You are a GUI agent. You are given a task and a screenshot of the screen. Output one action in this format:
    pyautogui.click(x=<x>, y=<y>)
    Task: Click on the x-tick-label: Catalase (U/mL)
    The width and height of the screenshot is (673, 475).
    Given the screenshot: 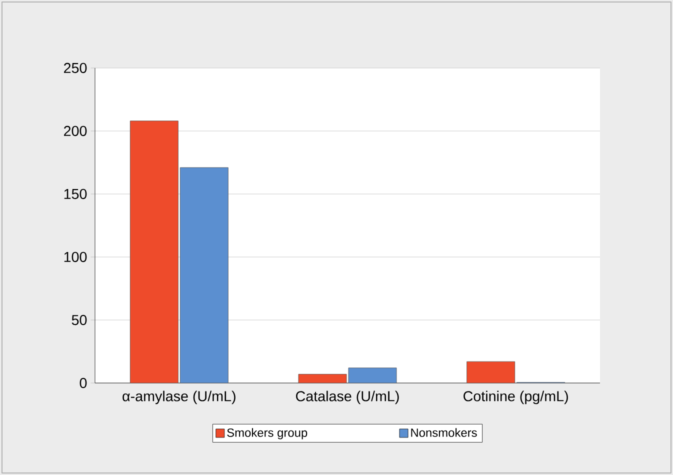 What is the action you would take?
    pyautogui.click(x=347, y=397)
    